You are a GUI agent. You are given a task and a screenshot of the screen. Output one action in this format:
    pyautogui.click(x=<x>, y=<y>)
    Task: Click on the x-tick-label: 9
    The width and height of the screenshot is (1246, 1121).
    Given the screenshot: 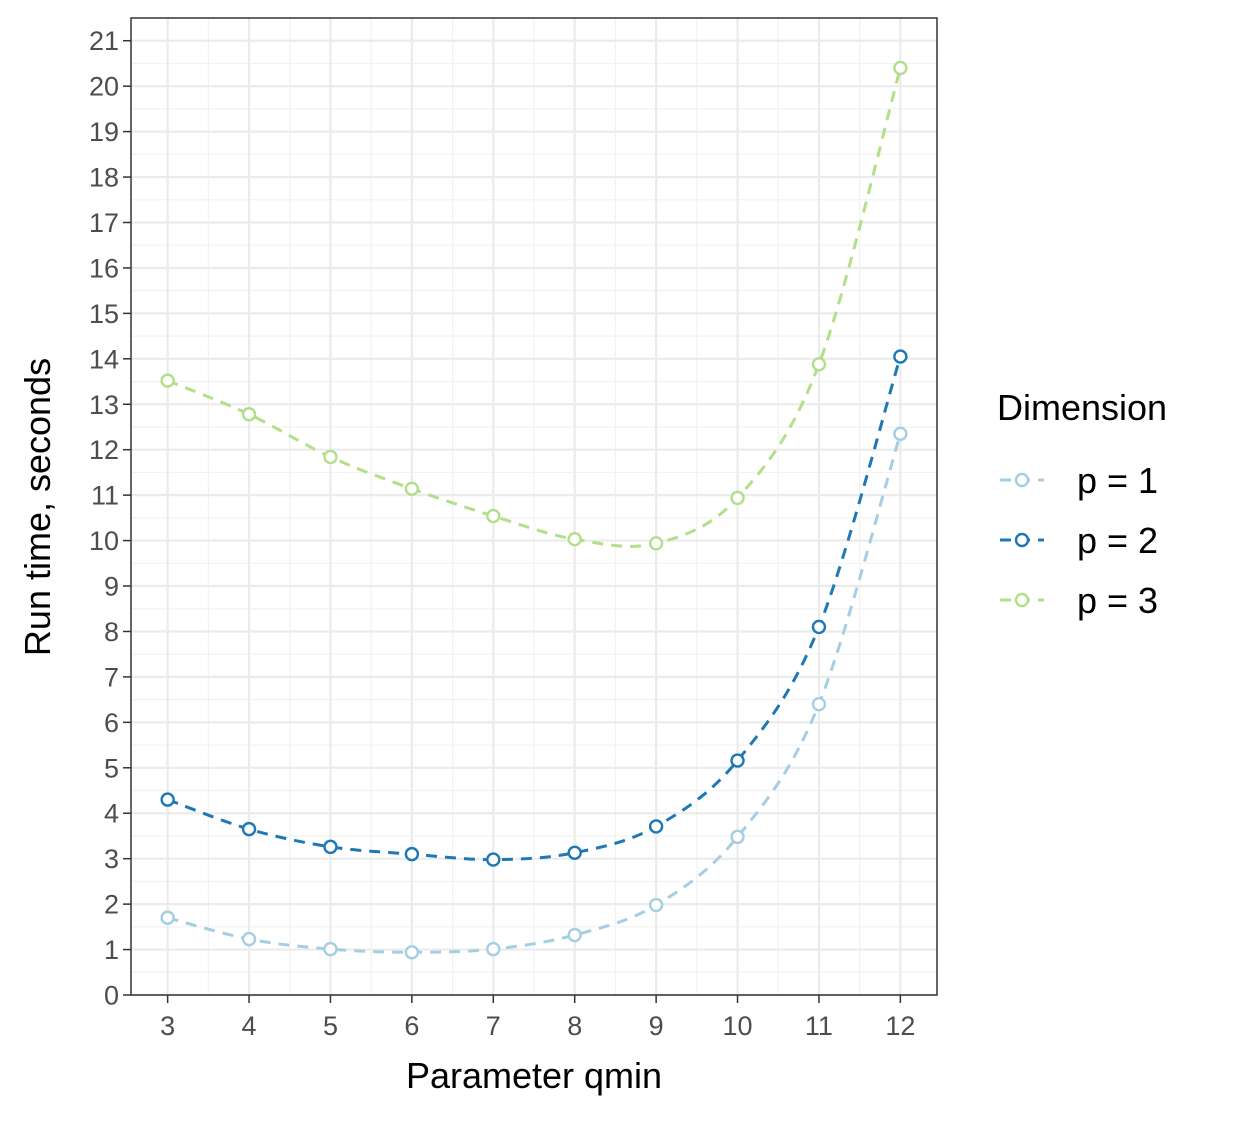 What is the action you would take?
    pyautogui.click(x=656, y=1026)
    